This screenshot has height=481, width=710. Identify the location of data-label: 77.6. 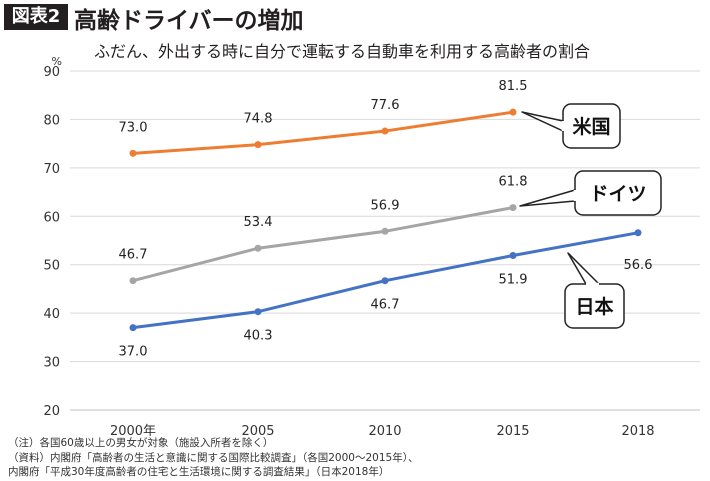
(385, 105).